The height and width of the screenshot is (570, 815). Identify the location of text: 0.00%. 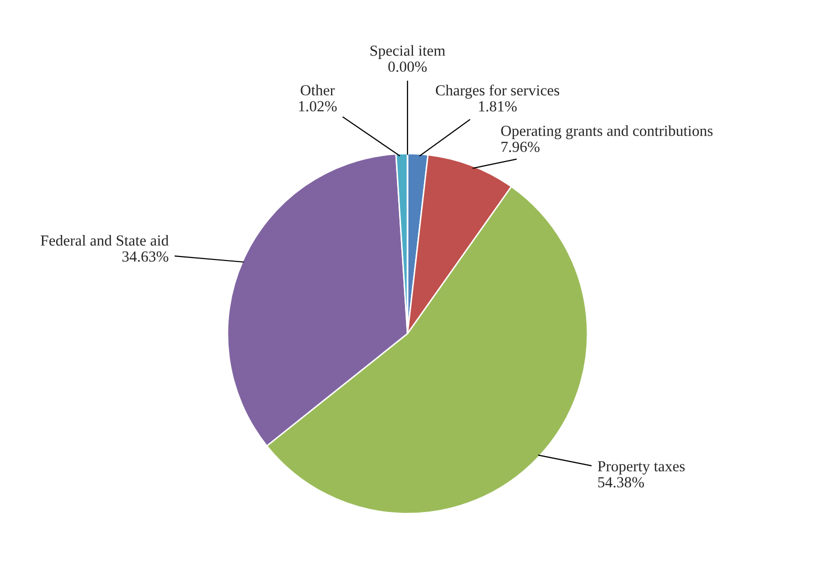
(407, 67).